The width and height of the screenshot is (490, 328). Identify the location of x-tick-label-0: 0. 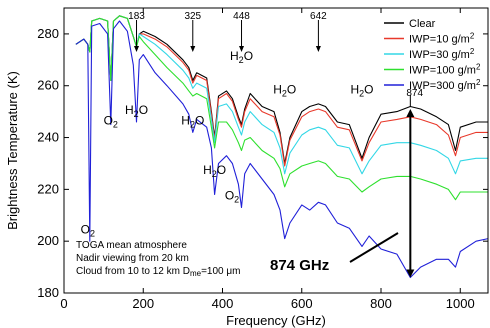
(63, 303).